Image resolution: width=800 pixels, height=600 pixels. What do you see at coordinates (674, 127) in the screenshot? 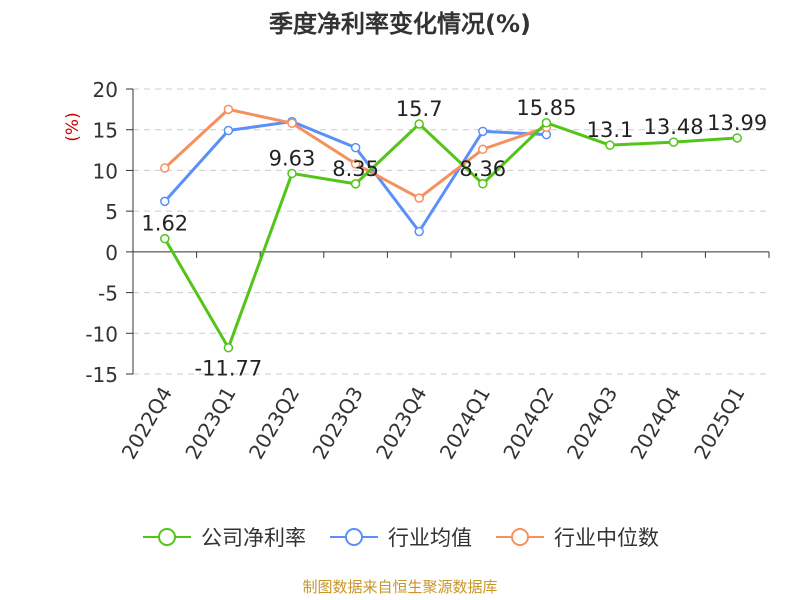
I see `data-label: 13.48` at bounding box center [674, 127].